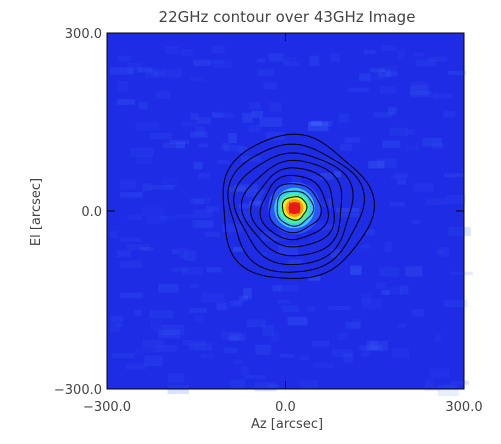 The width and height of the screenshot is (501, 444). Describe the element at coordinates (285, 407) in the screenshot. I see `x-tick-label: 0.0` at that location.